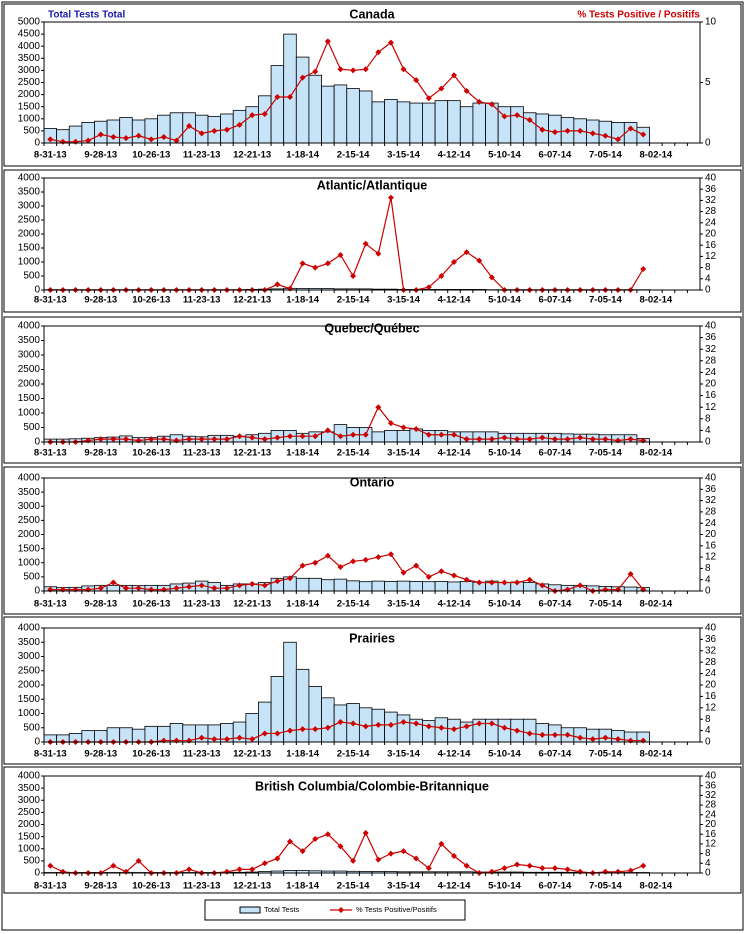 The height and width of the screenshot is (934, 746). What do you see at coordinates (29, 548) in the screenshot?
I see `y-tick-label: 1500` at bounding box center [29, 548].